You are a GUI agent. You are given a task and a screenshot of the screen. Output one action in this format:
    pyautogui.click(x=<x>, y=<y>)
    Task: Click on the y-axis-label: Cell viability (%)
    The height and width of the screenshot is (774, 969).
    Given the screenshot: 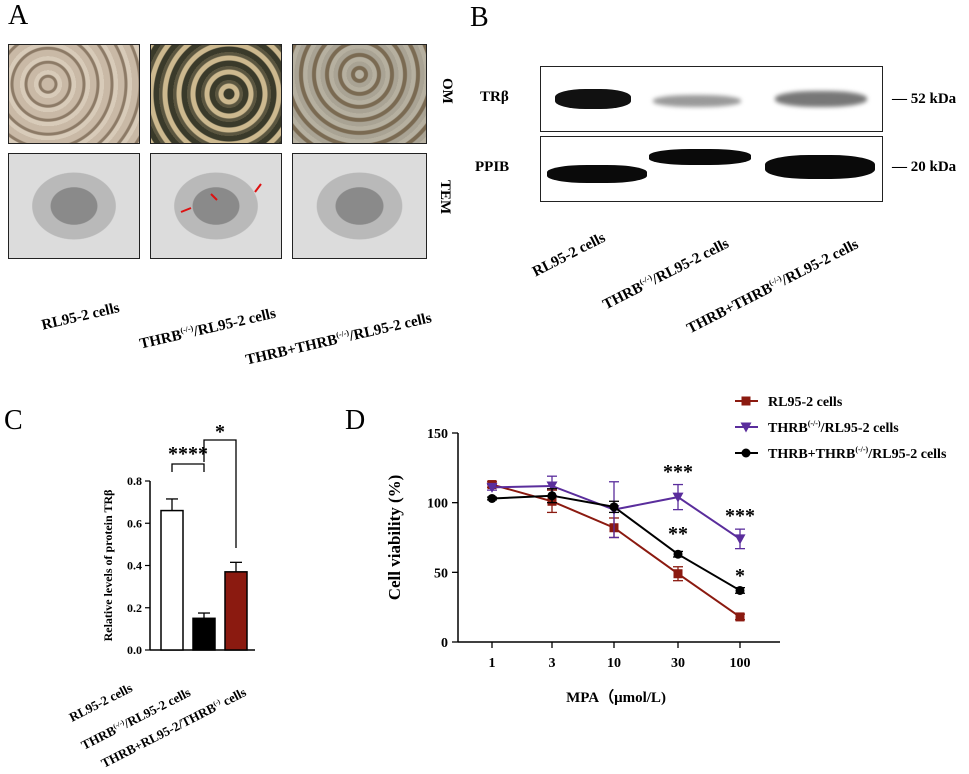 What is the action you would take?
    pyautogui.click(x=394, y=538)
    